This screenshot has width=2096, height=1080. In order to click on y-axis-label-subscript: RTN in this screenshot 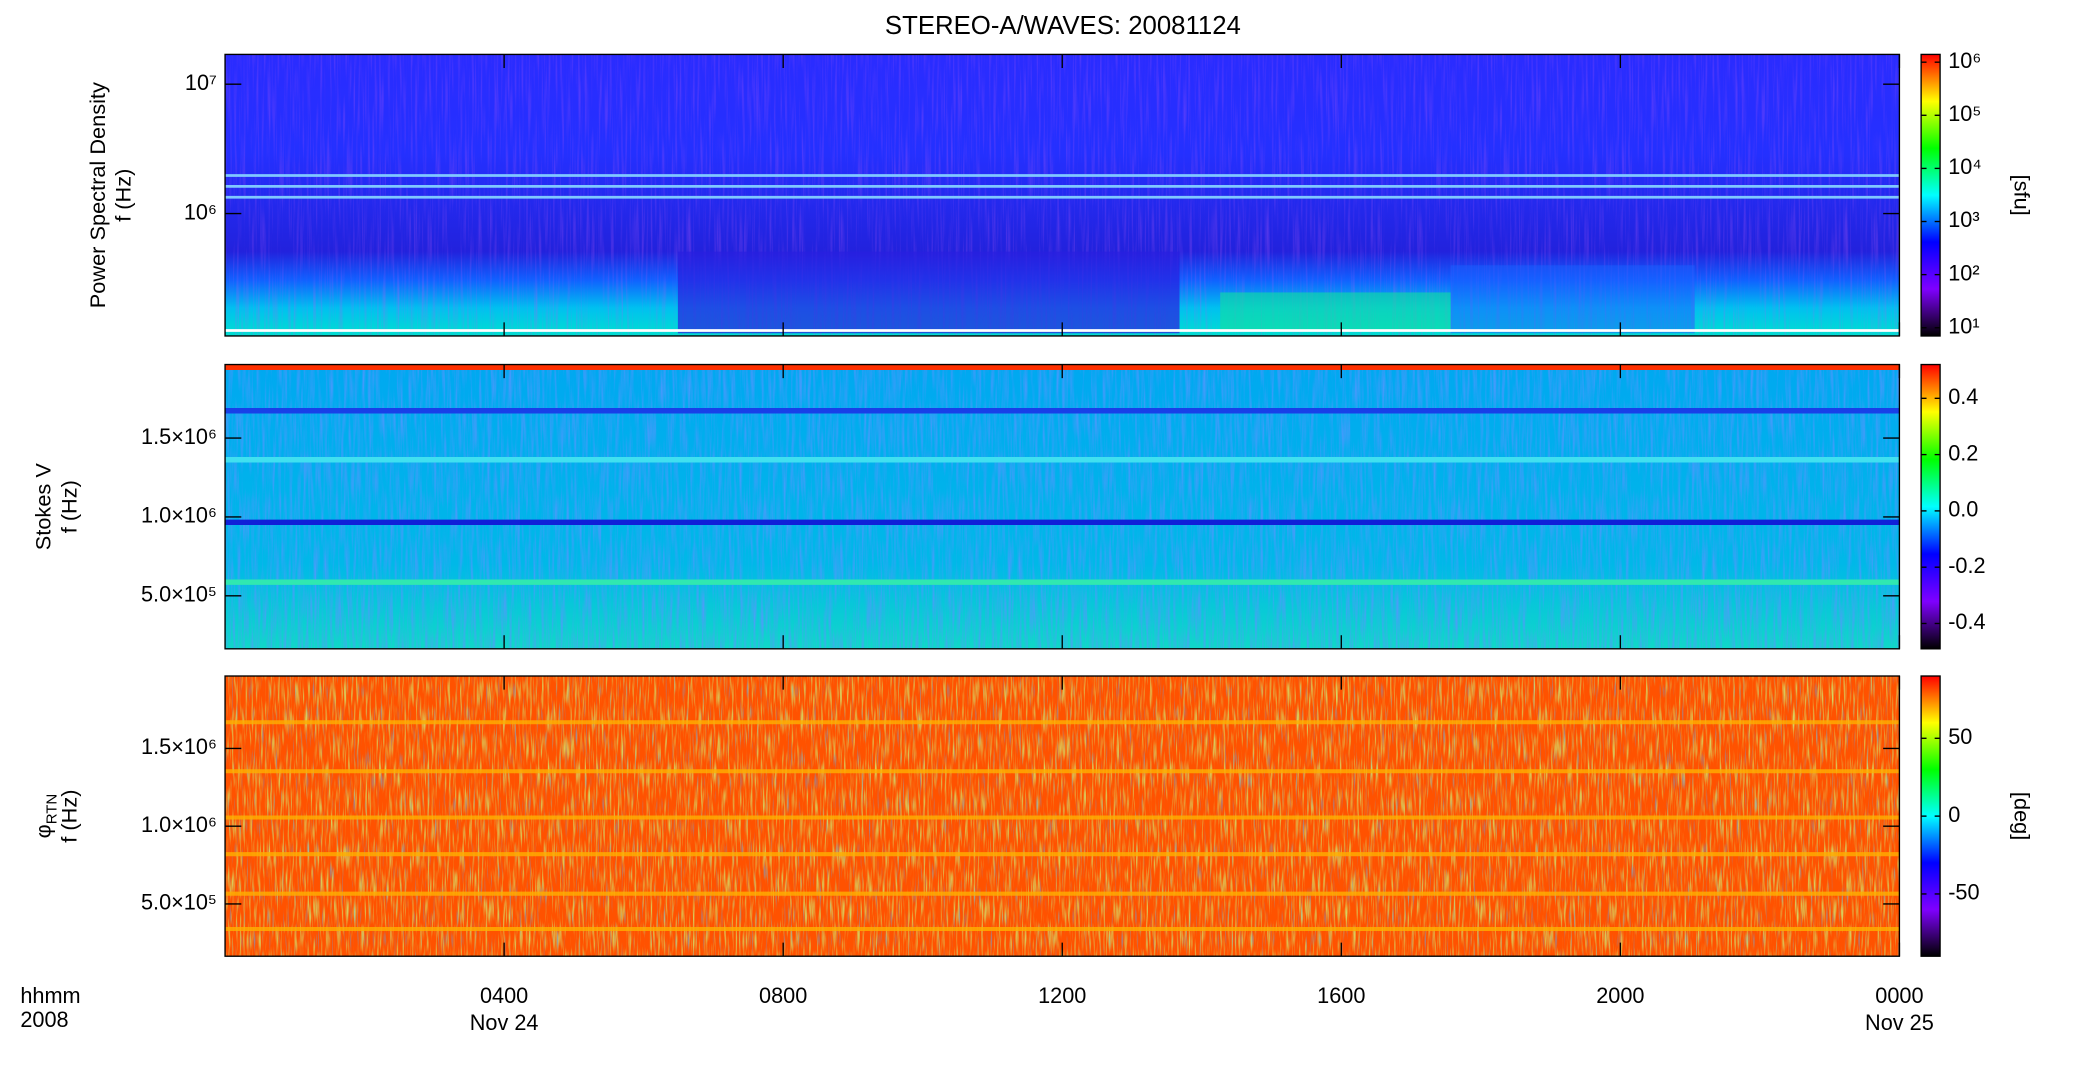, I will do `click(52, 809)`.